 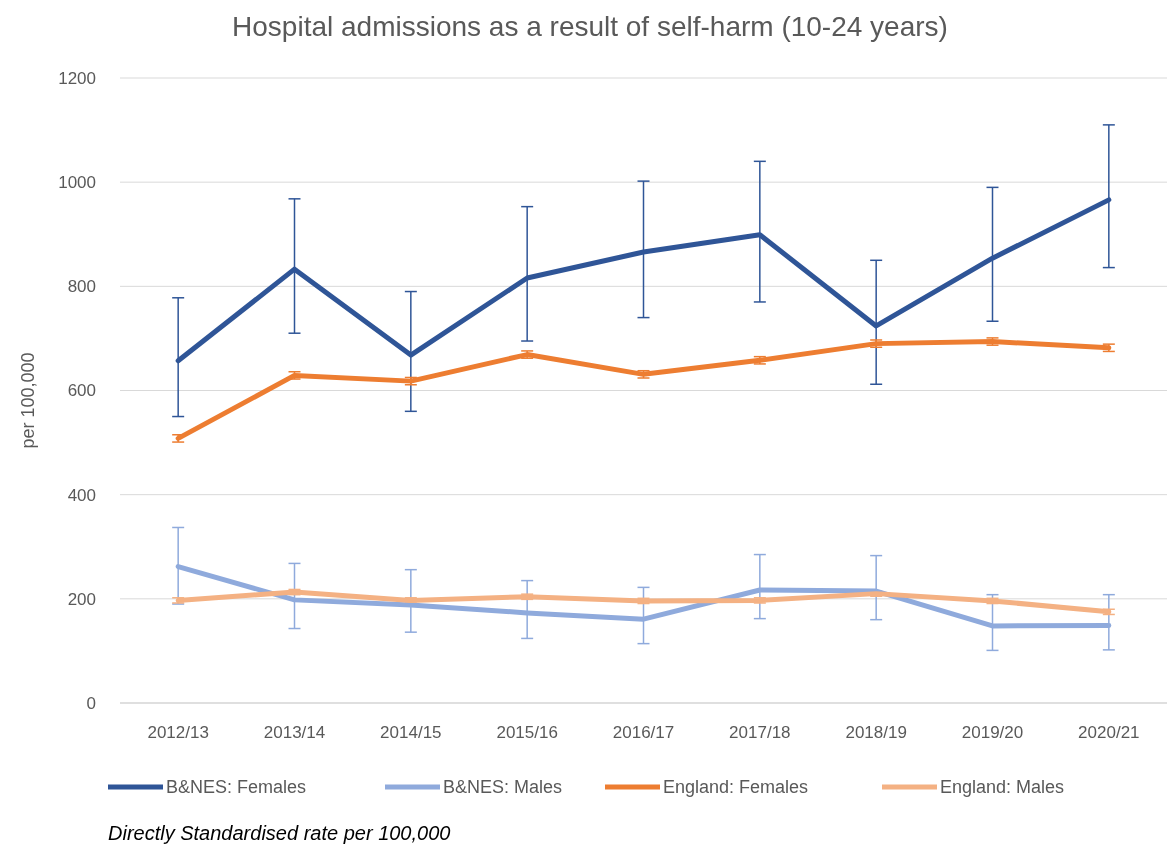 What do you see at coordinates (760, 732) in the screenshot?
I see `x-tick-label: 2017/18` at bounding box center [760, 732].